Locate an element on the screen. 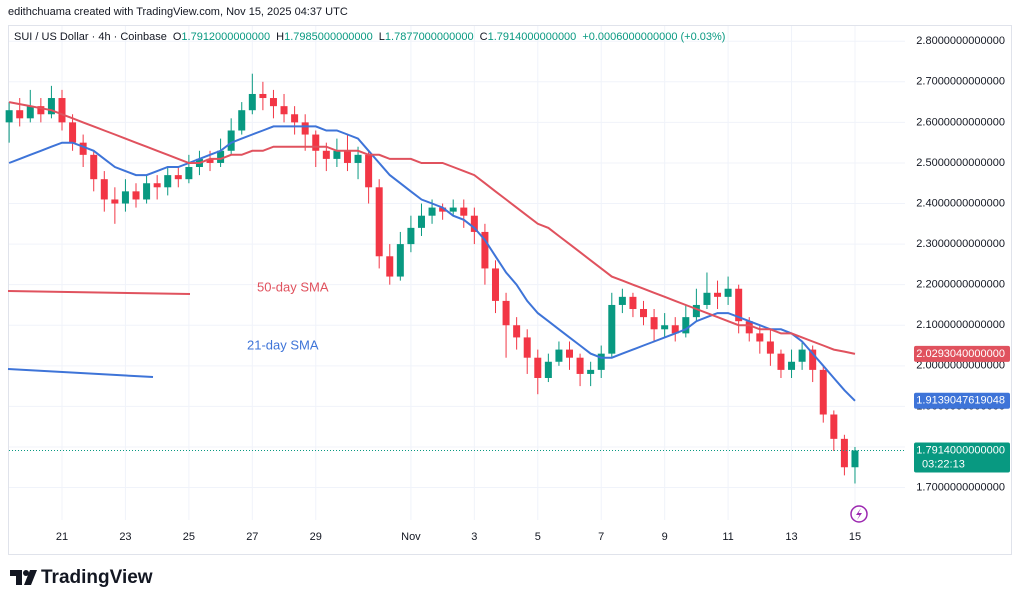  x-tick-label: 7 is located at coordinates (601, 537).